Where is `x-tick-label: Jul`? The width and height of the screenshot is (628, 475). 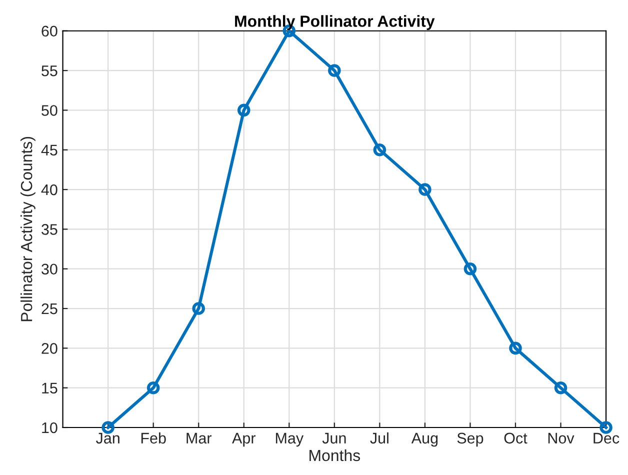 x-tick-label: Jul is located at coordinates (379, 438).